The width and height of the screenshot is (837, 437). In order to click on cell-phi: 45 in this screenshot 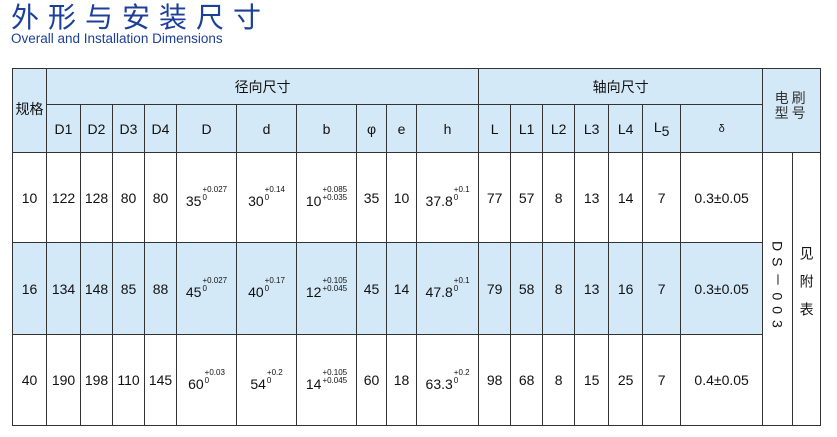, I will do `click(371, 288)`.